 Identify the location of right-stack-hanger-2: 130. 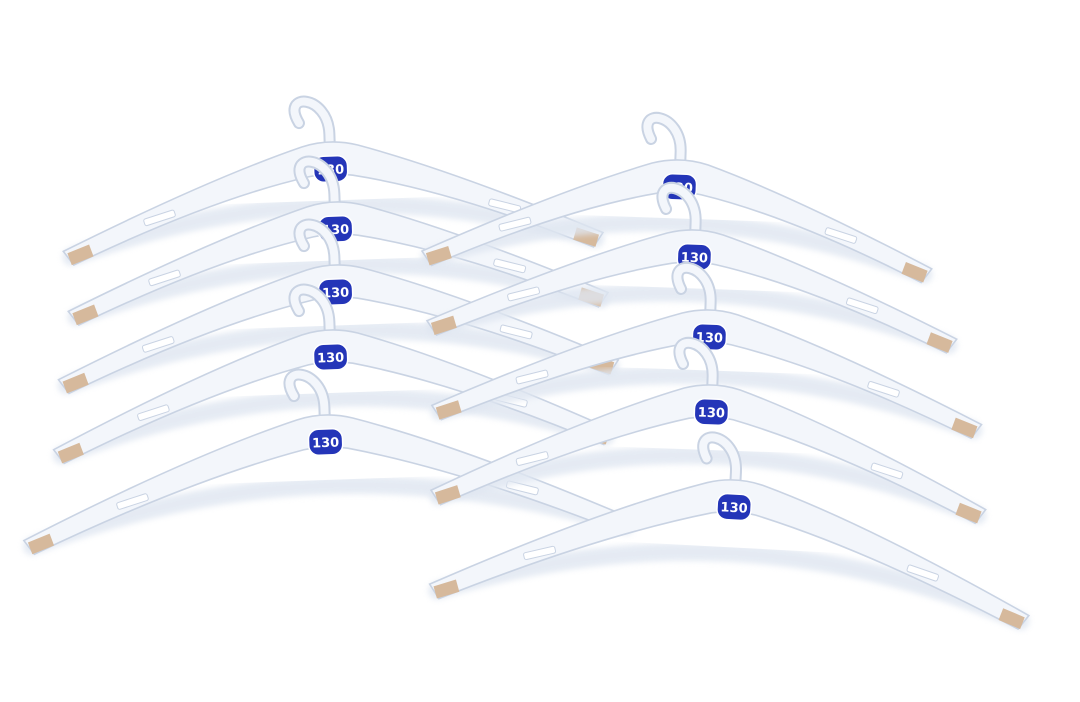
(691, 267).